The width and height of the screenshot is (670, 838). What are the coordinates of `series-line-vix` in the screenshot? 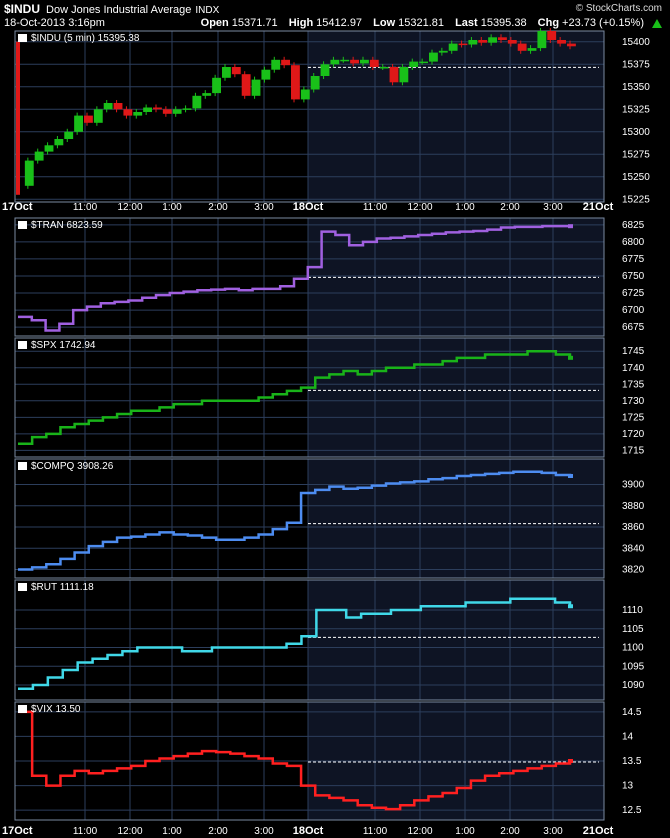 It's located at (295, 760).